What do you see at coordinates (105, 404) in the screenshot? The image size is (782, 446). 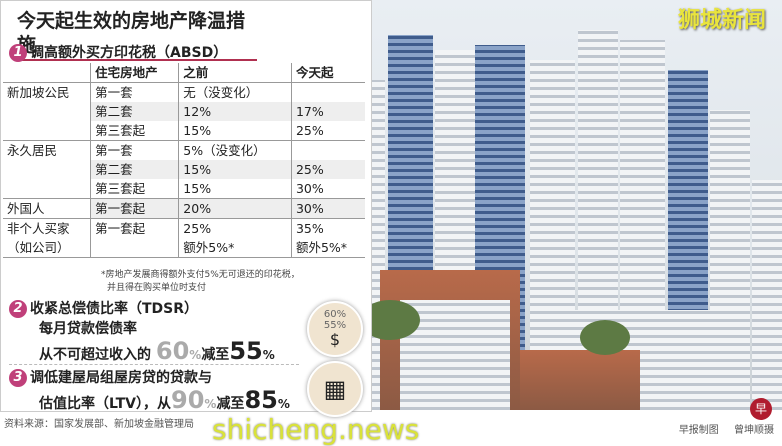 I see `text: 估值比率（LTV），从` at bounding box center [105, 404].